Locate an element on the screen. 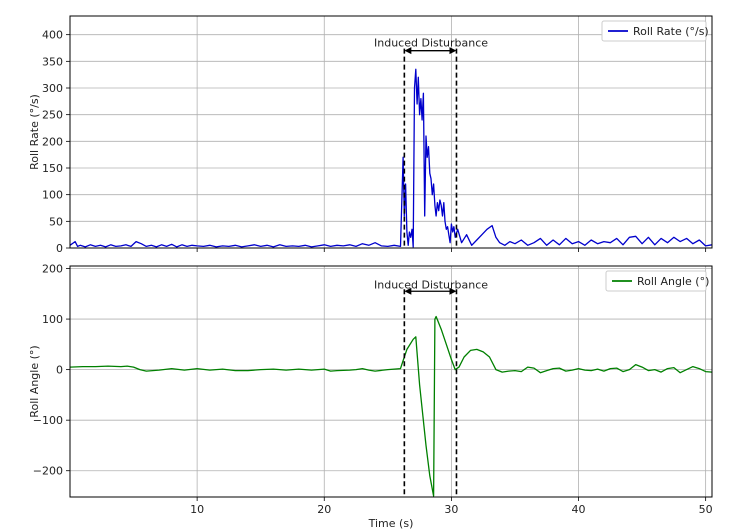  roll-angle-legend-box is located at coordinates (656, 281).